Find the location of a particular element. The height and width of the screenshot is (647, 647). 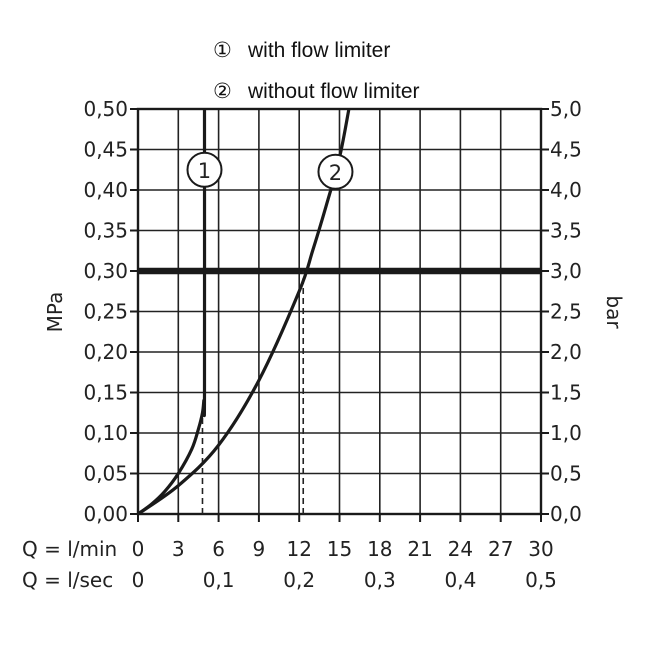

x-tick-label-lsec: 0 is located at coordinates (138, 580).